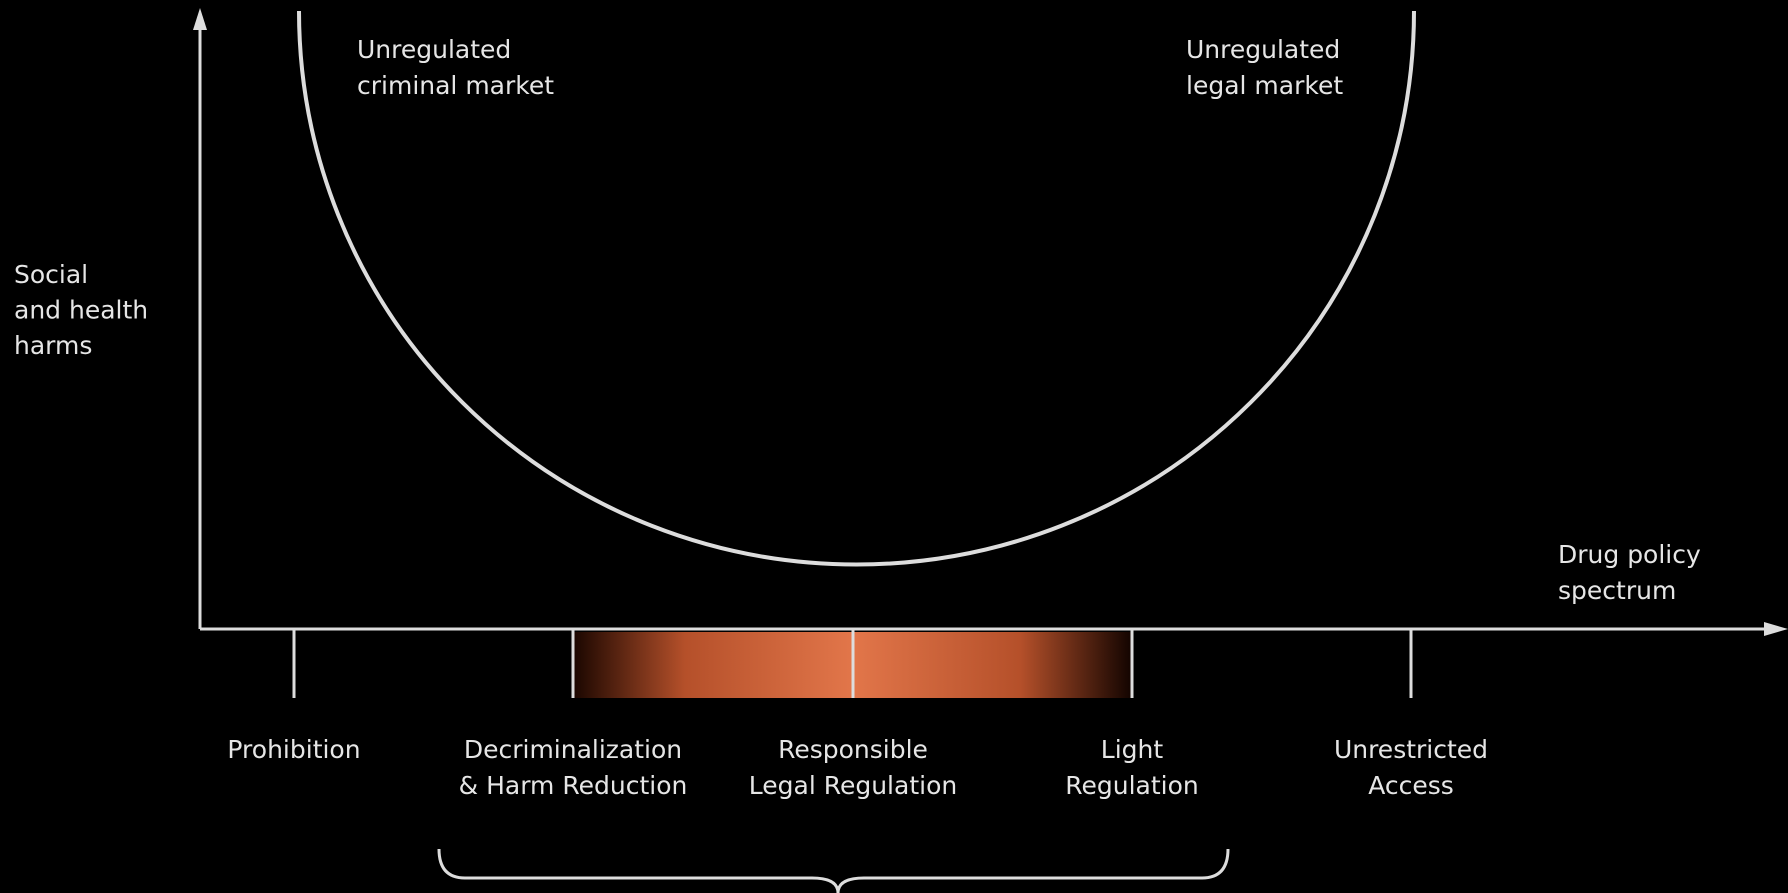 The image size is (1788, 893). What do you see at coordinates (455, 85) in the screenshot?
I see `curve-label: criminal market` at bounding box center [455, 85].